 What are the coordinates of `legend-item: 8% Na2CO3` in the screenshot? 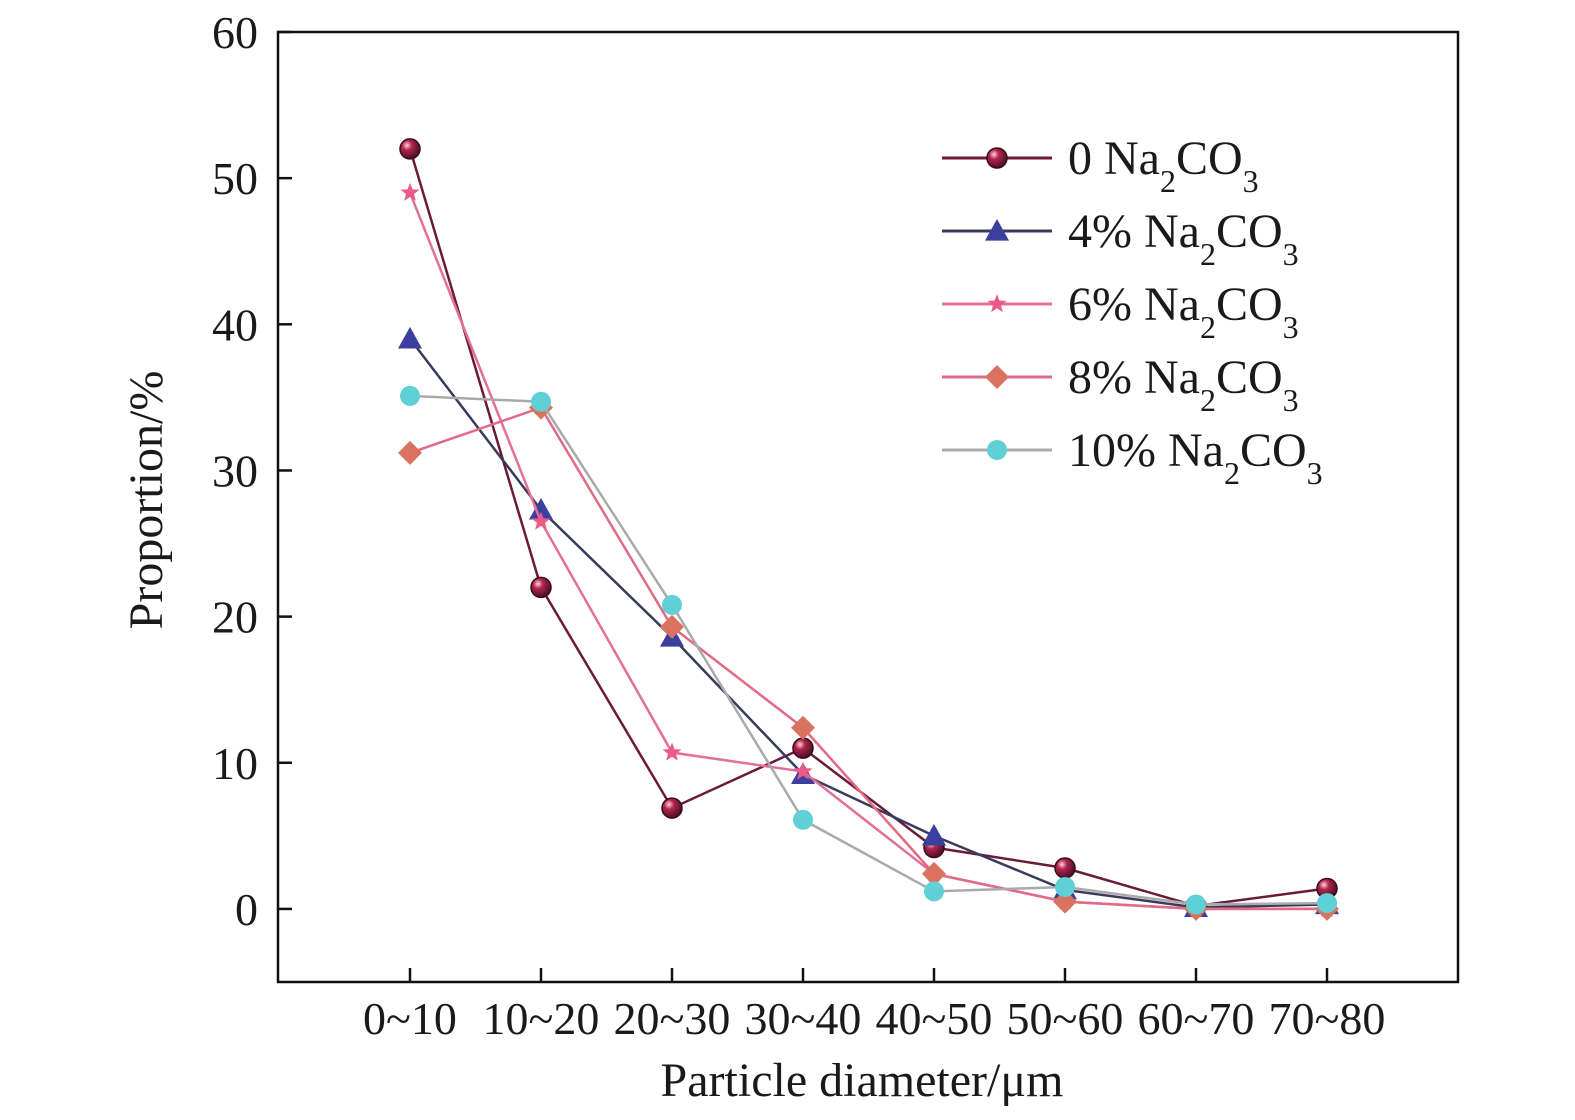 It's located at (1120, 384).